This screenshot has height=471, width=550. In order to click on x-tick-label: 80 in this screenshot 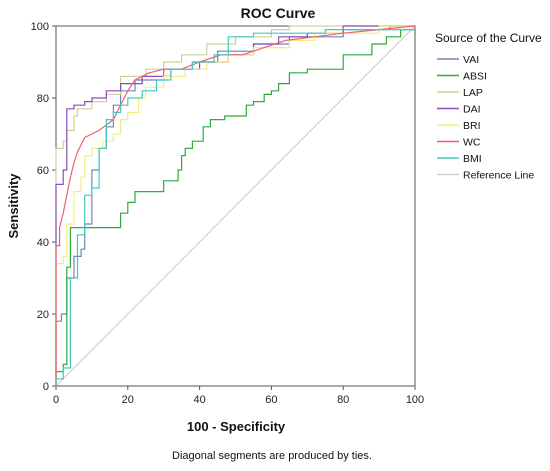, I will do `click(343, 400)`.